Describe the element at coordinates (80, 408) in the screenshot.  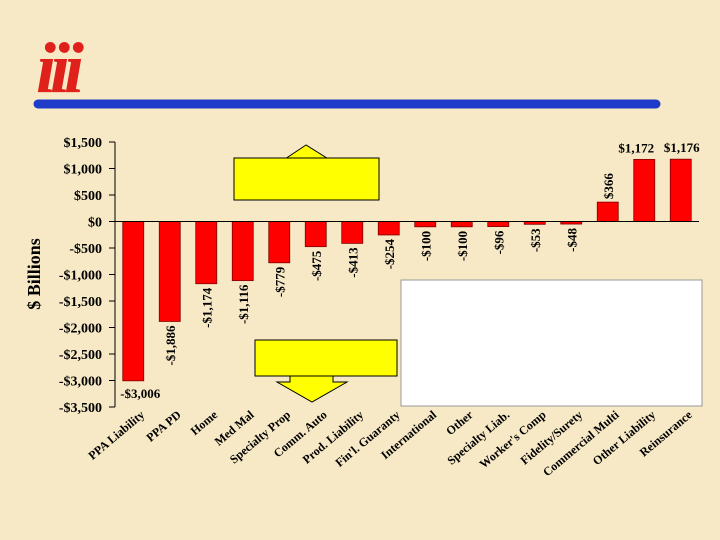
I see `y-tick-label: -$3,500` at that location.